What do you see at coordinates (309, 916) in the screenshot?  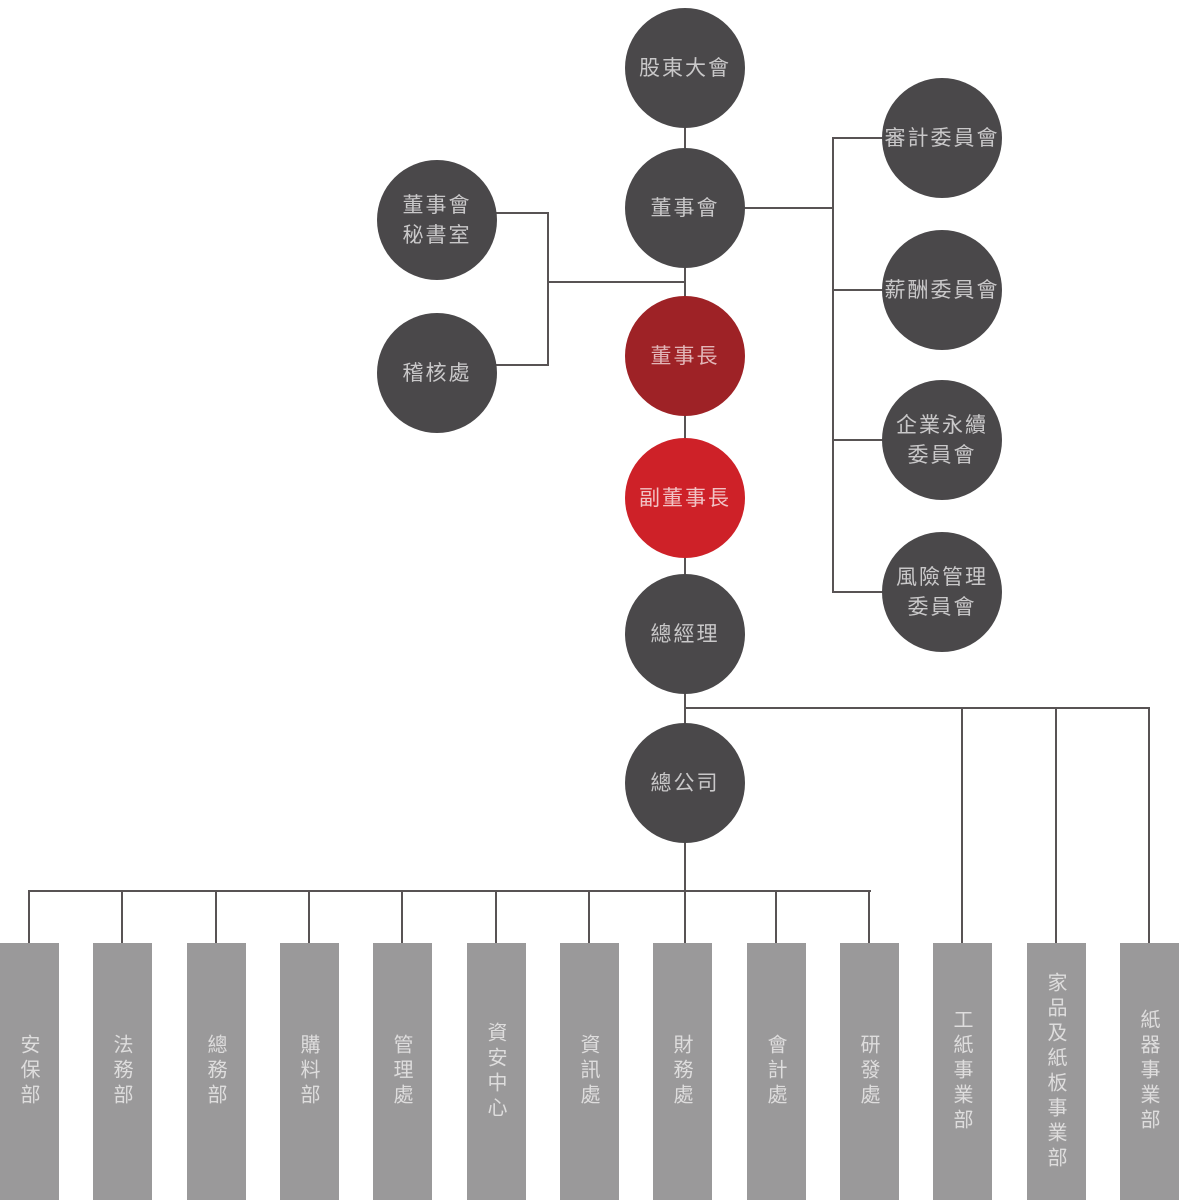 I see `connector-drop-procurement` at bounding box center [309, 916].